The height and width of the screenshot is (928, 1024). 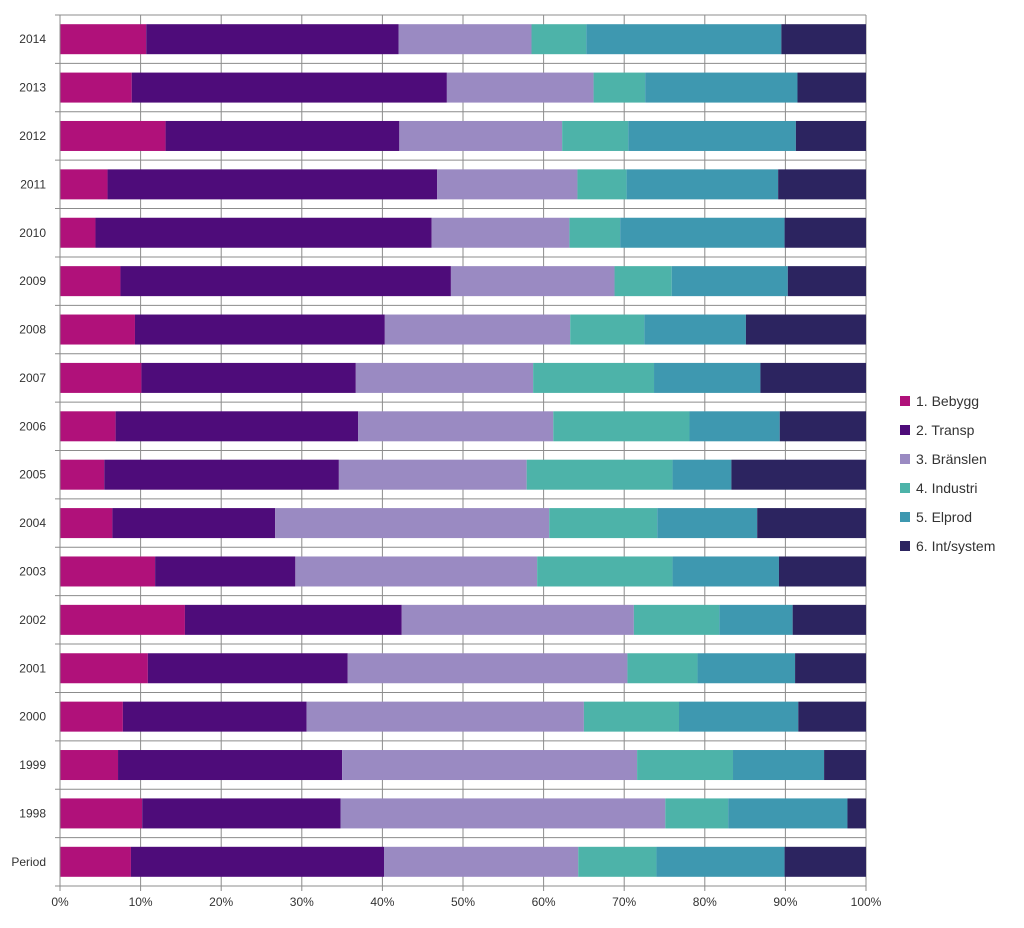 I want to click on bar-2009-series-3: 2009 – 3. Bränslen: 20.3%, so click(x=532, y=281).